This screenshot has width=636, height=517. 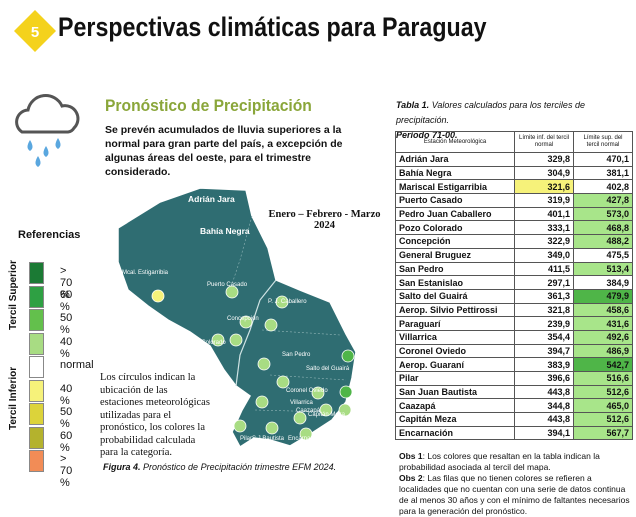 What do you see at coordinates (66, 324) in the screenshot?
I see `legend-label: 50 %` at bounding box center [66, 324].